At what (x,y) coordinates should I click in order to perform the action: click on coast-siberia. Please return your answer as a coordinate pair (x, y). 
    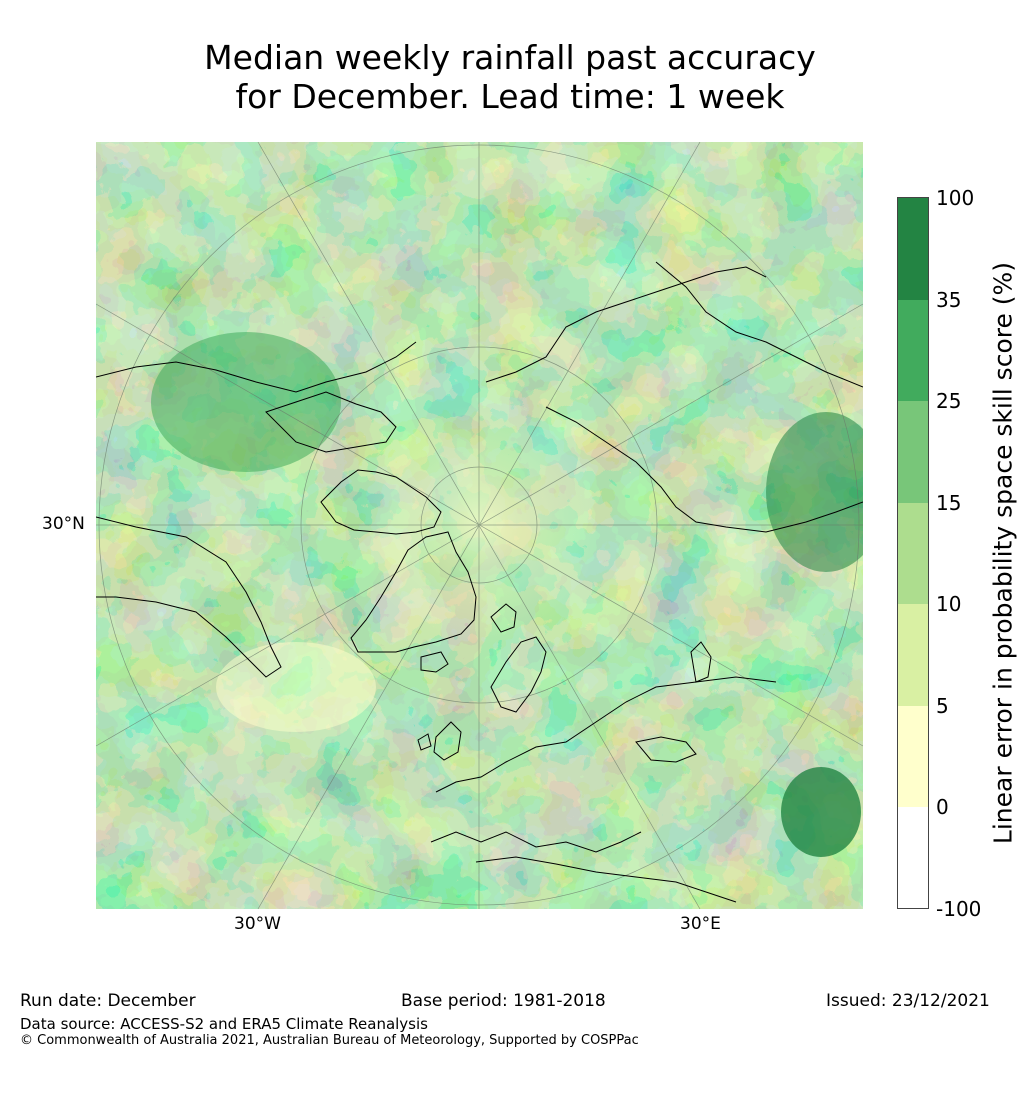
    Looking at the image, I should click on (674, 399).